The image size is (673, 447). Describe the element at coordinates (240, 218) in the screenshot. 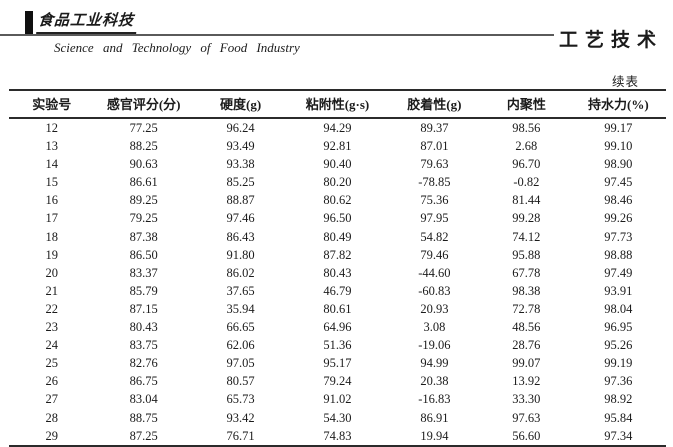

I see `cell: 97.46` at that location.